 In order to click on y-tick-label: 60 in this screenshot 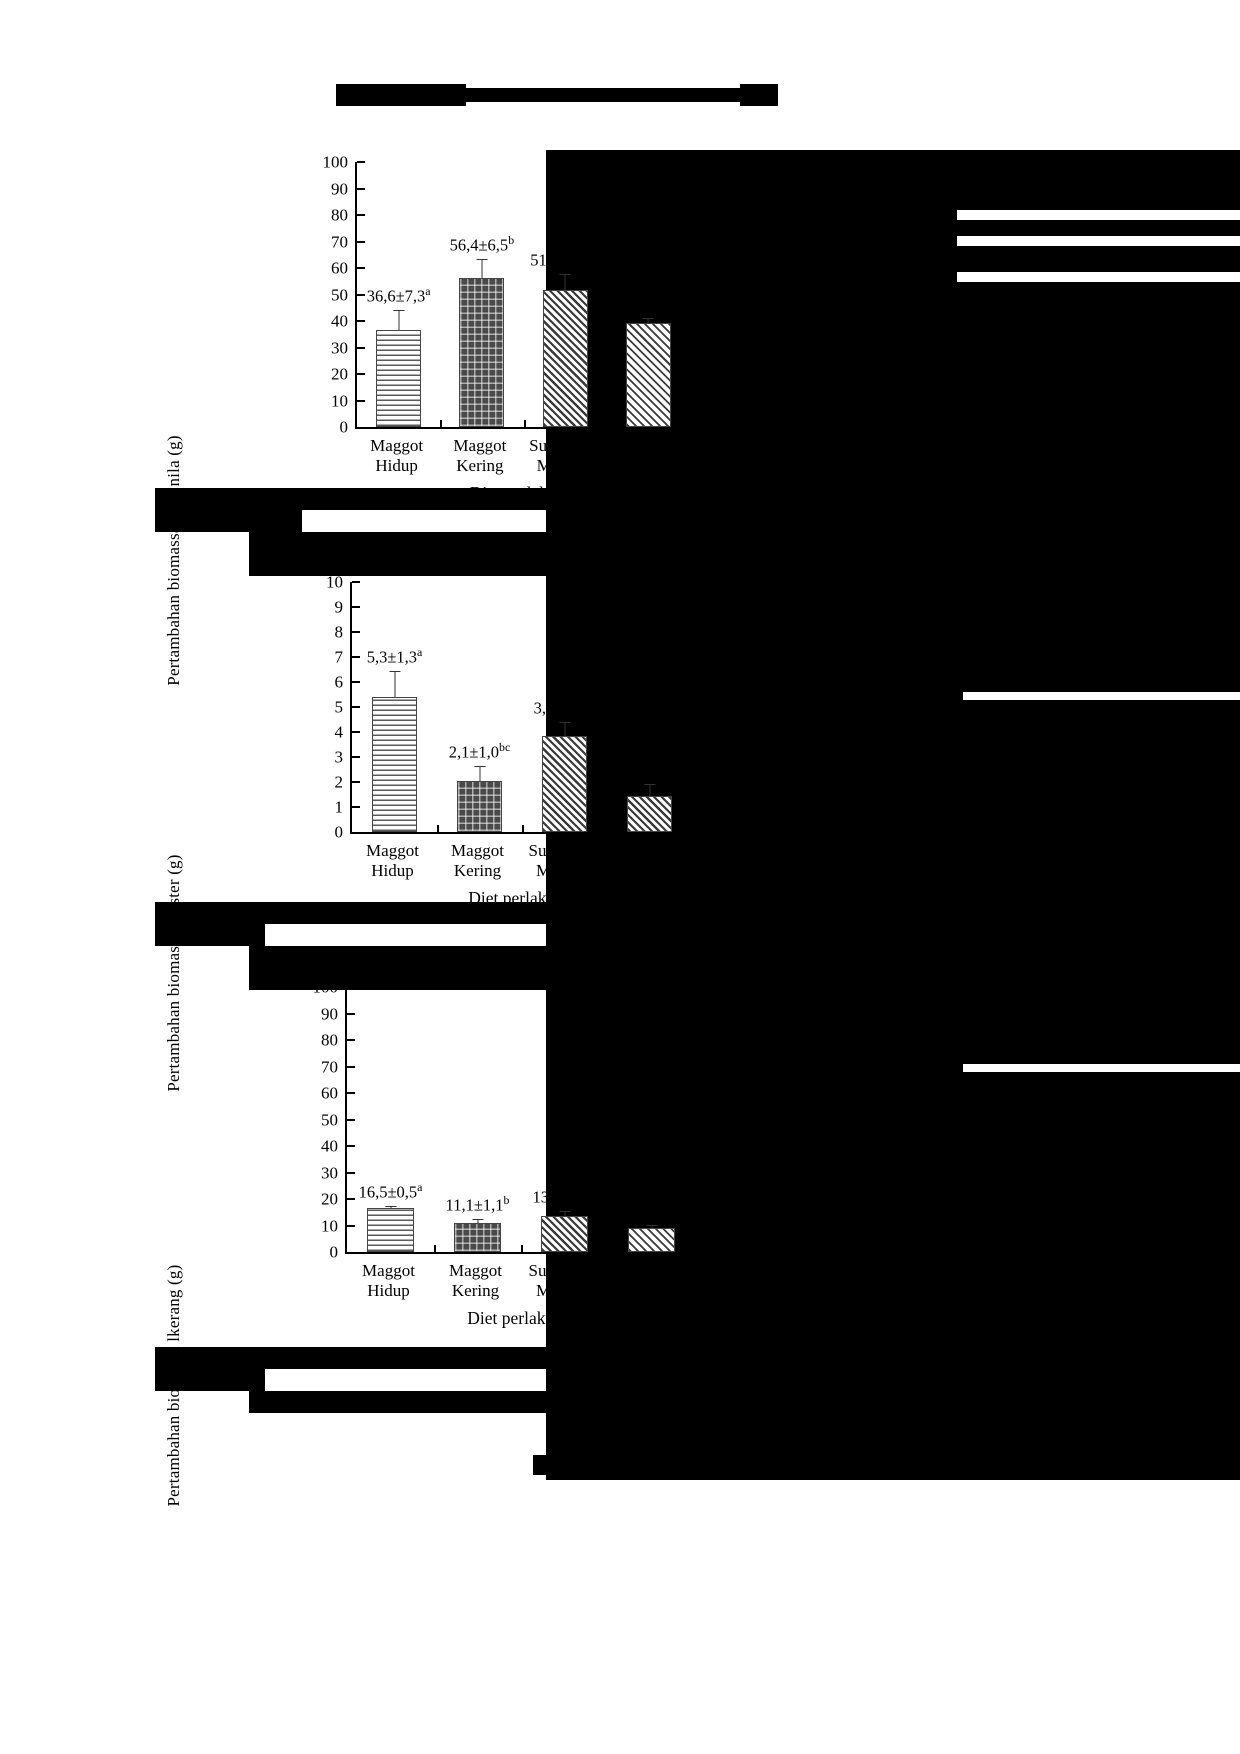, I will do `click(339, 268)`.